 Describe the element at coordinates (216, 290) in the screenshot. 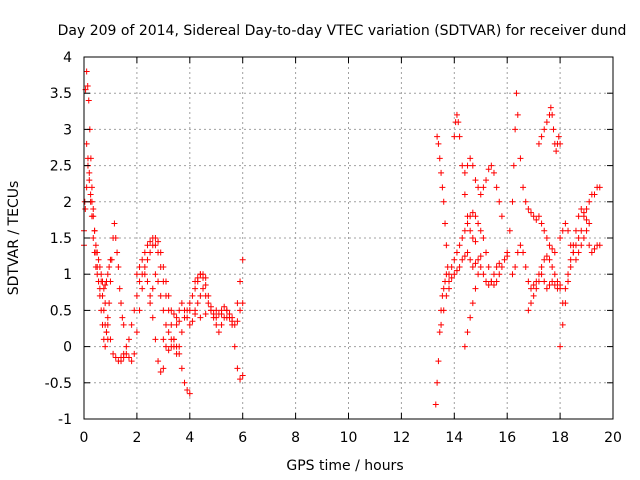

I see `series-s10` at that location.